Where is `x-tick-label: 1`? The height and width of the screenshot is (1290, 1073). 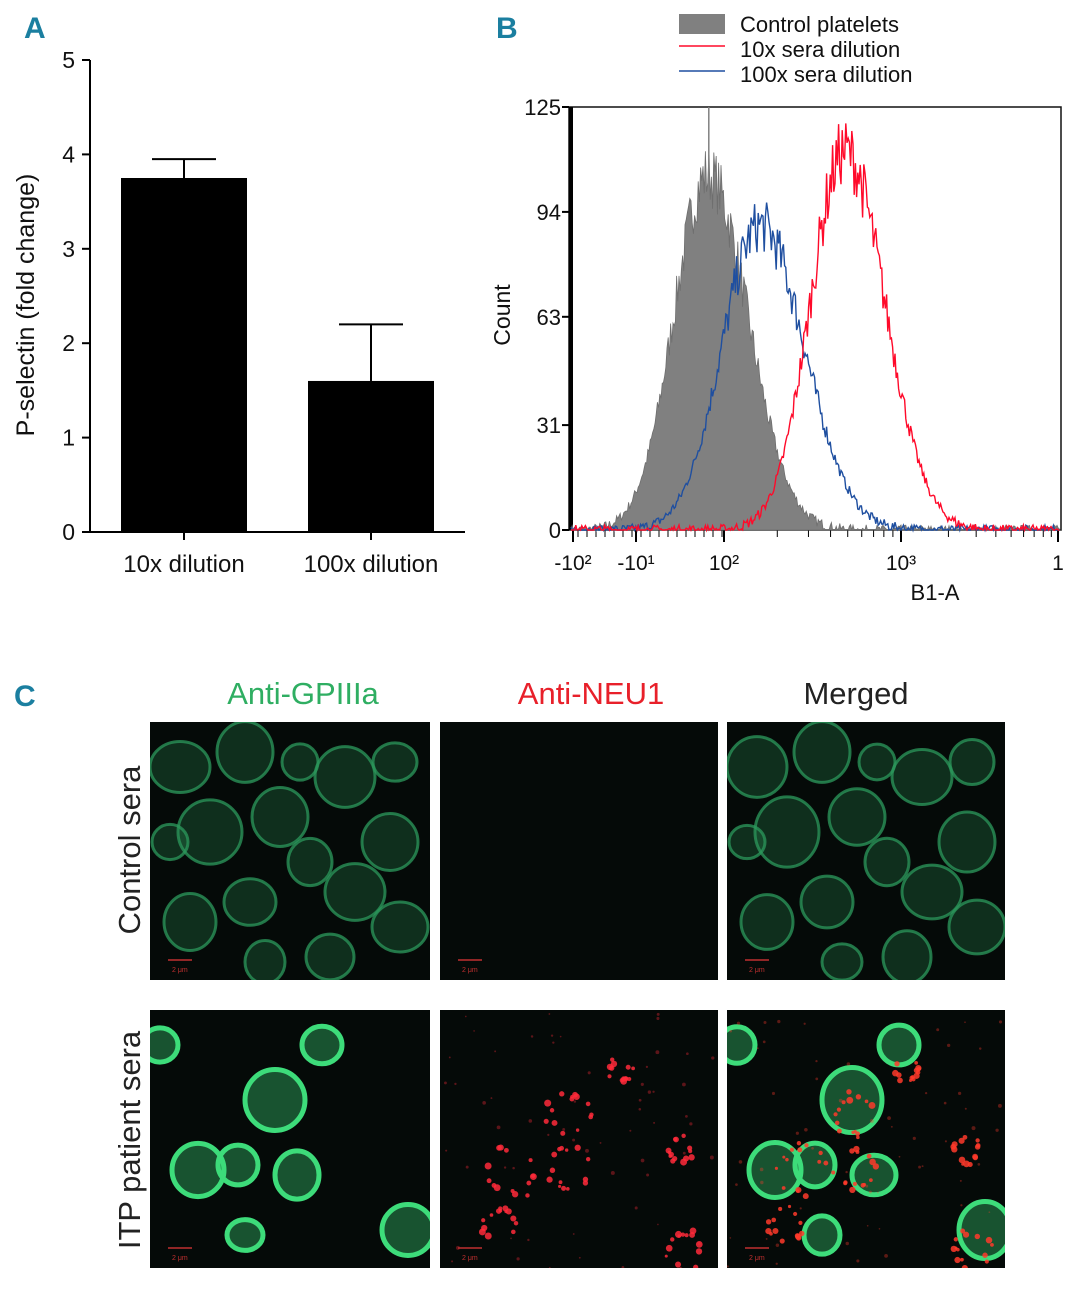
x-tick-label: 1 is located at coordinates (1058, 563).